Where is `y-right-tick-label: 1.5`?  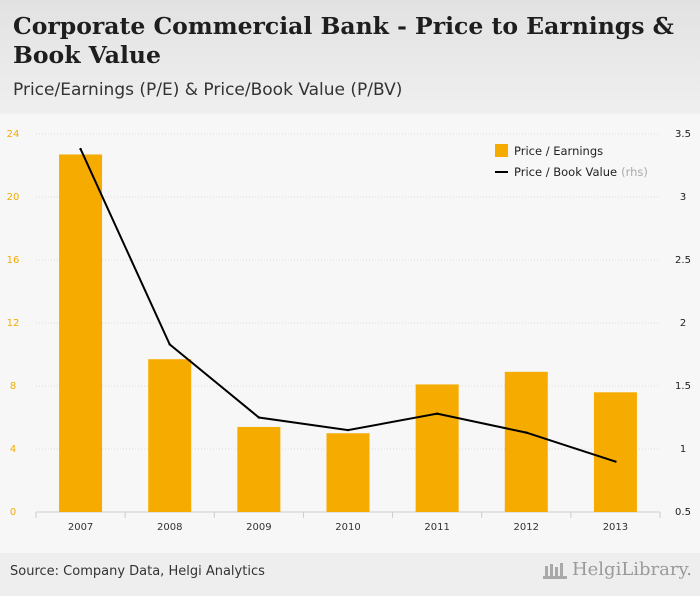
y-right-tick-label: 1.5 is located at coordinates (683, 386).